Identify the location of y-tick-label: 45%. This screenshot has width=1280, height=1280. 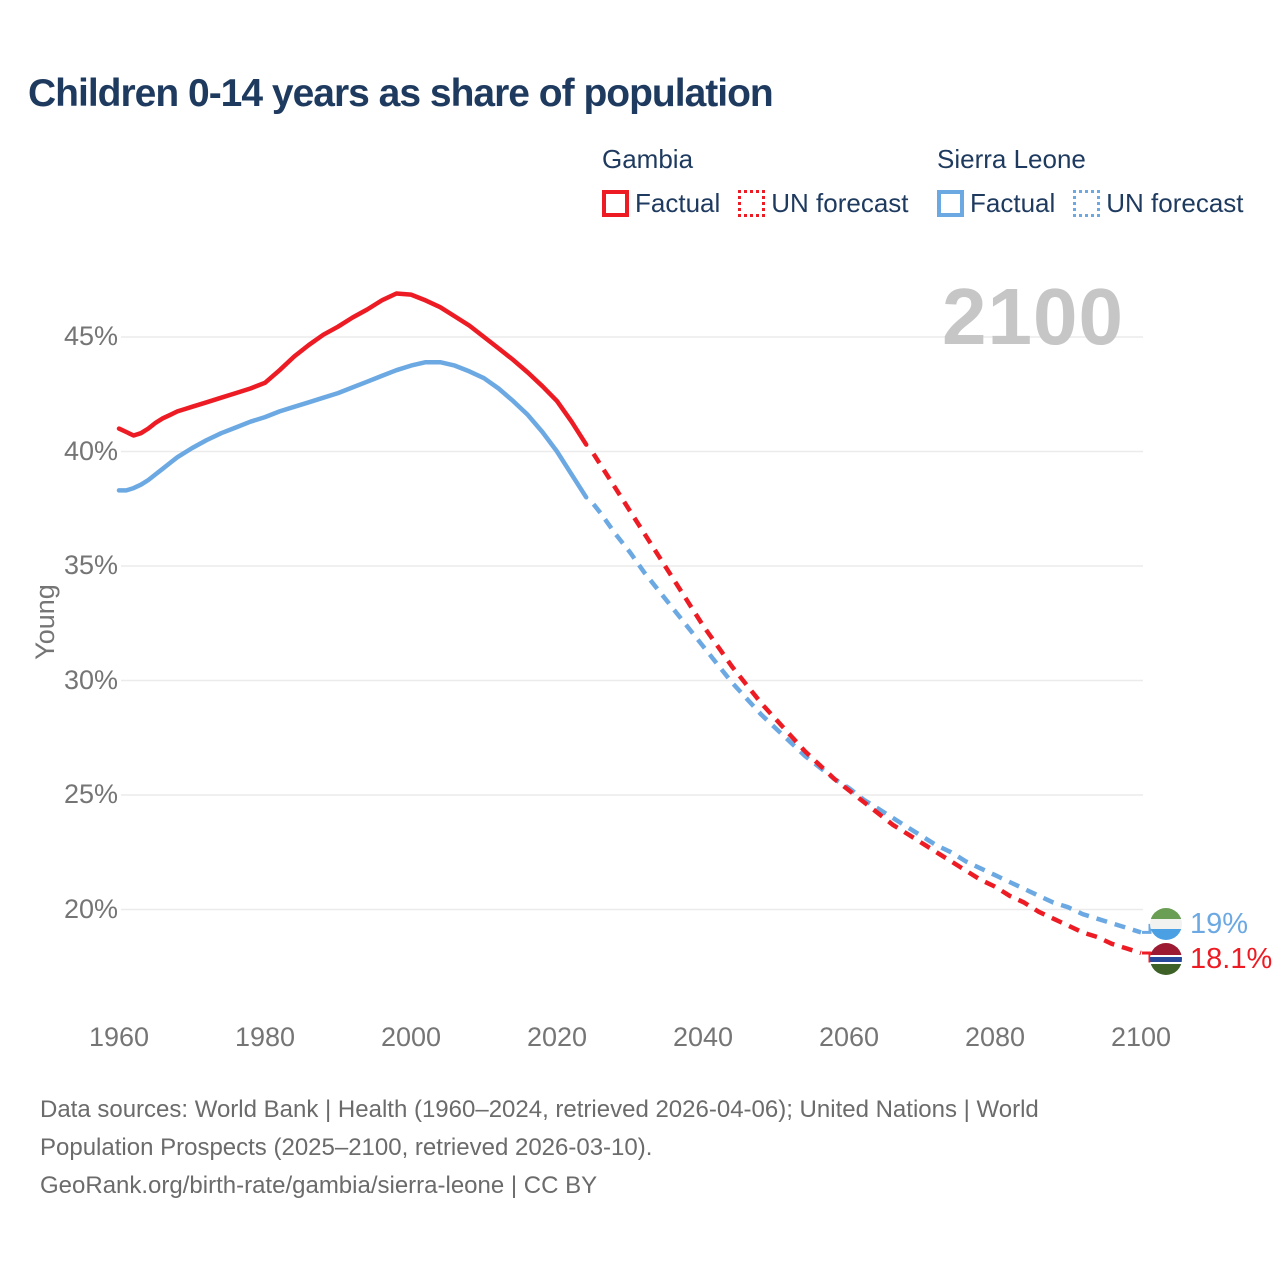
(90, 336).